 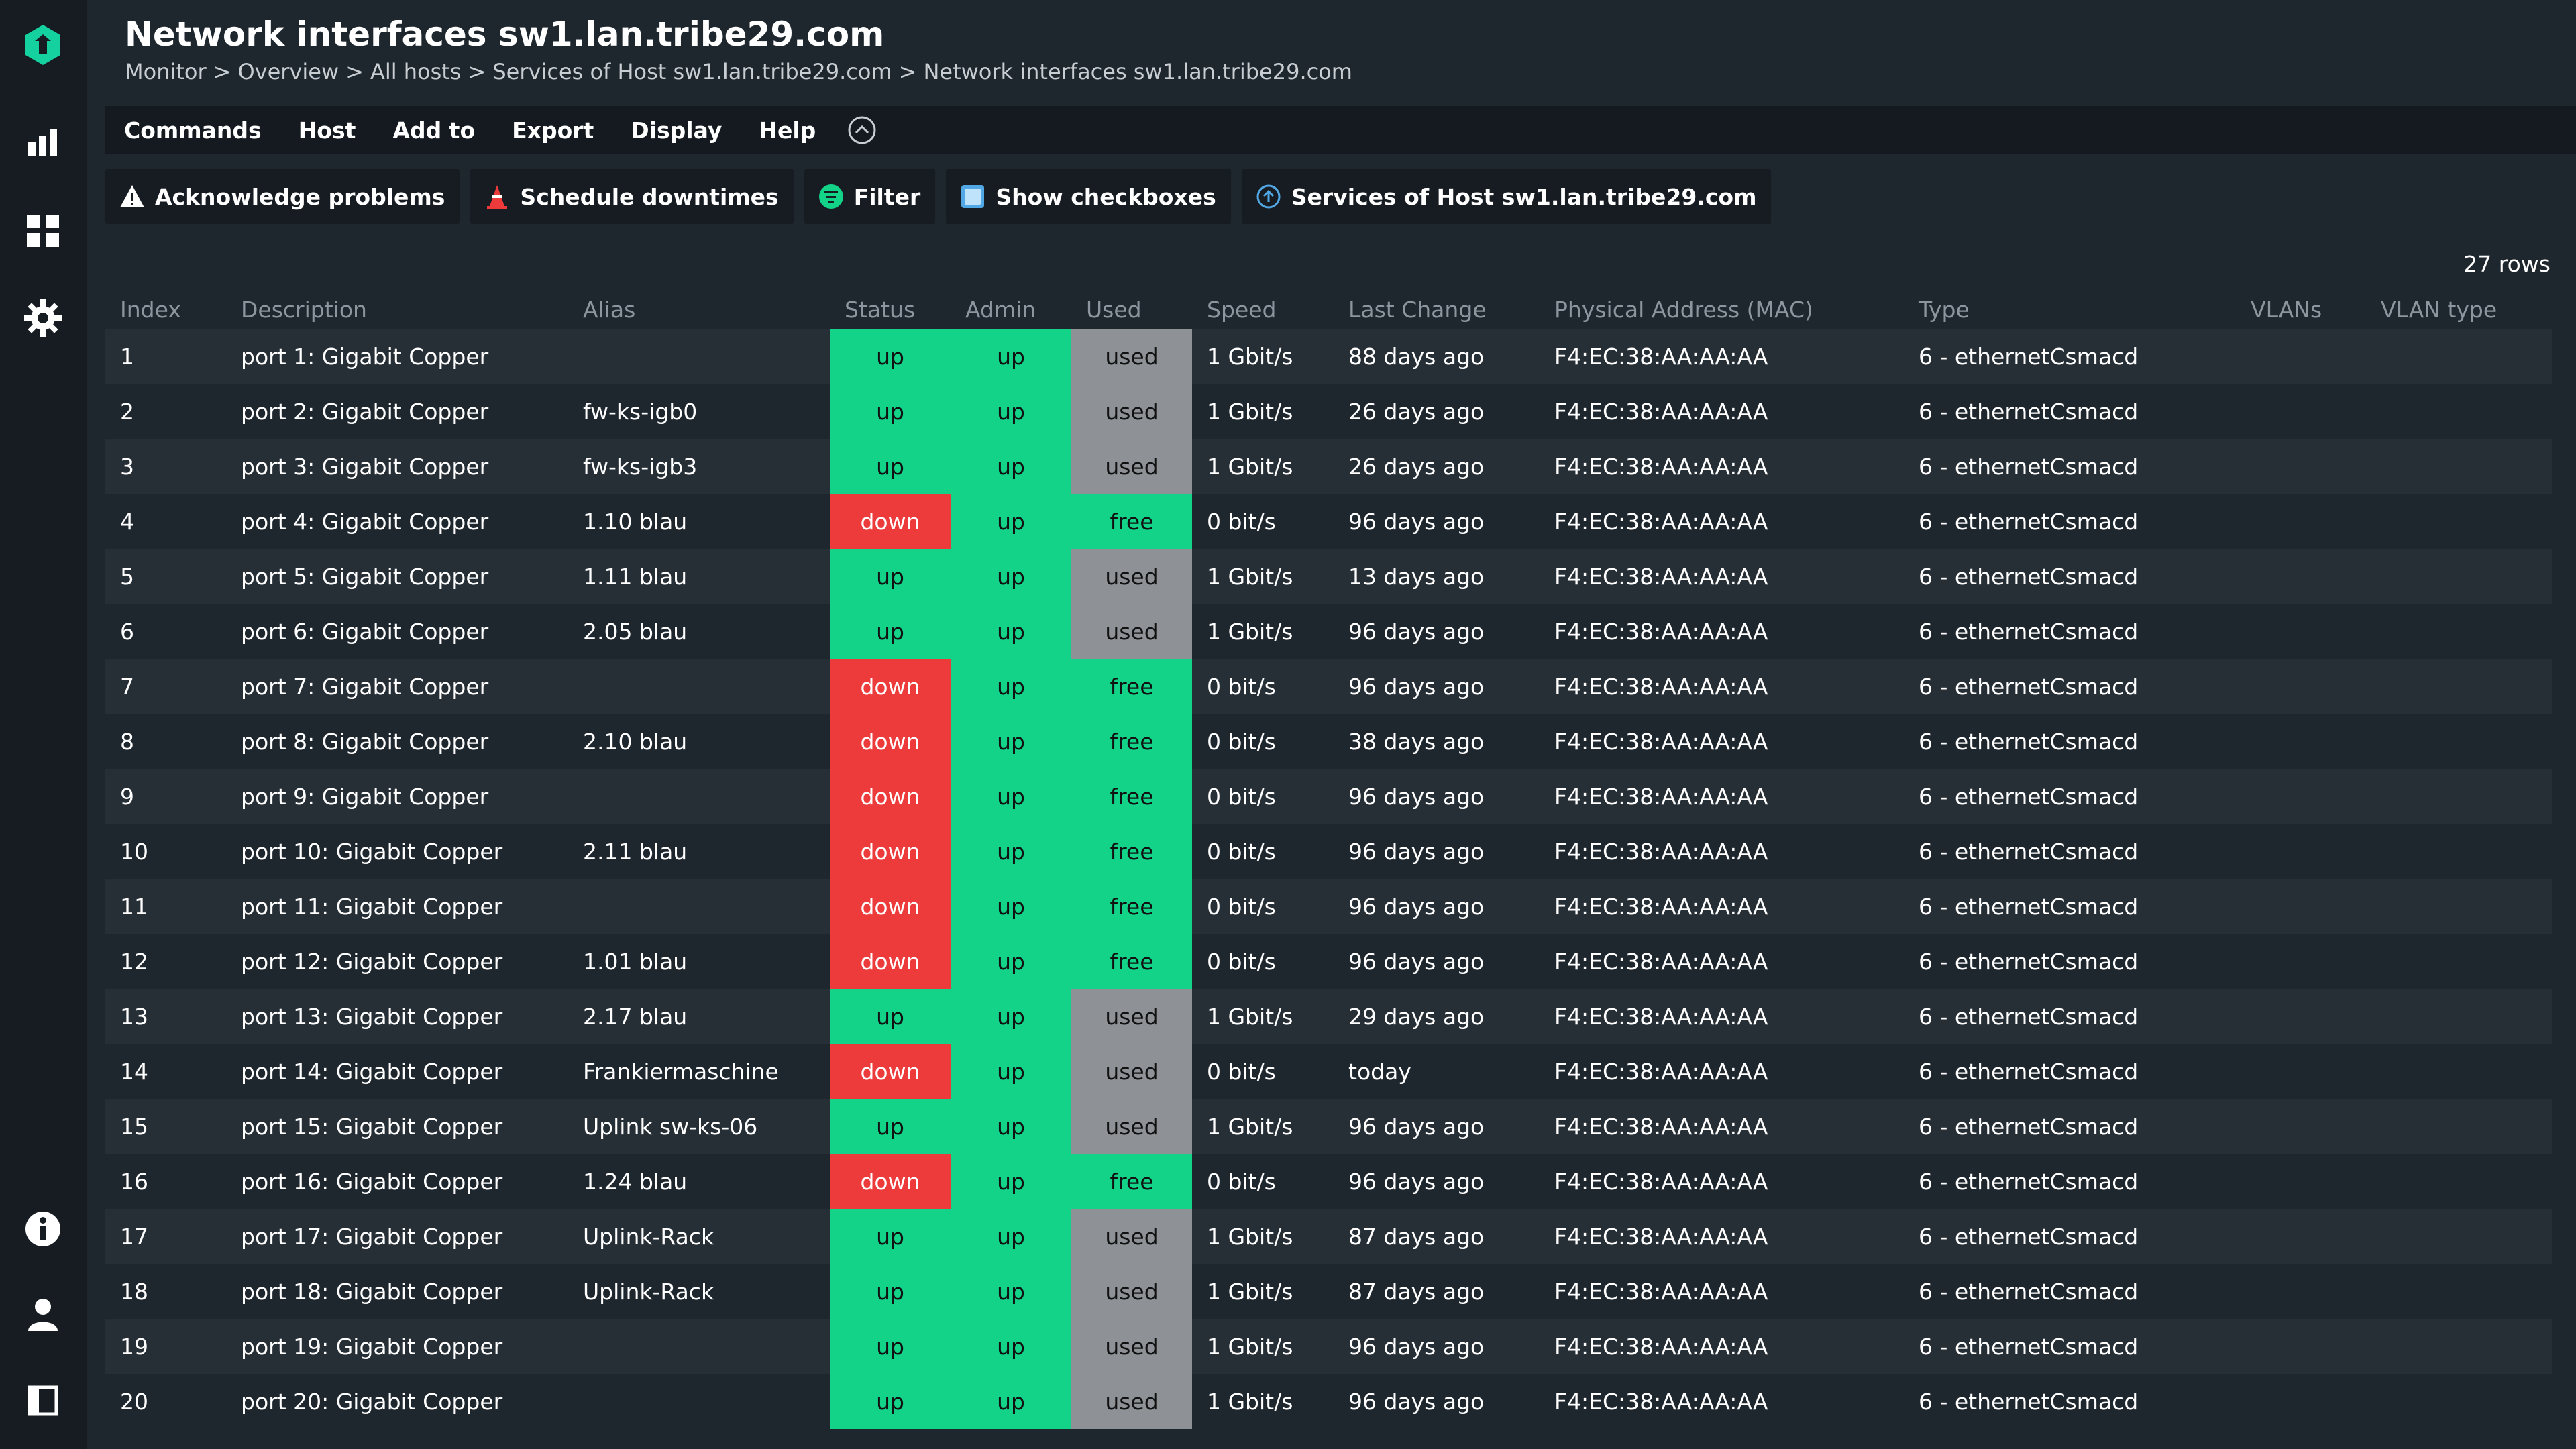 What do you see at coordinates (42, 44) in the screenshot?
I see `checkmk-logo-icon` at bounding box center [42, 44].